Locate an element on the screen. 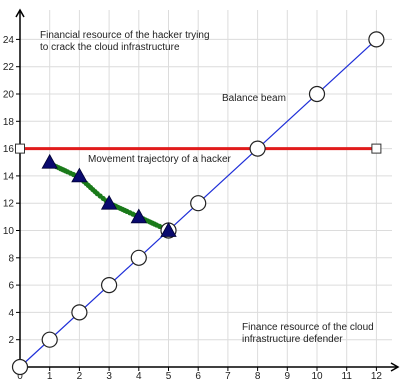  y-tick-label: 22 is located at coordinates (9, 67).